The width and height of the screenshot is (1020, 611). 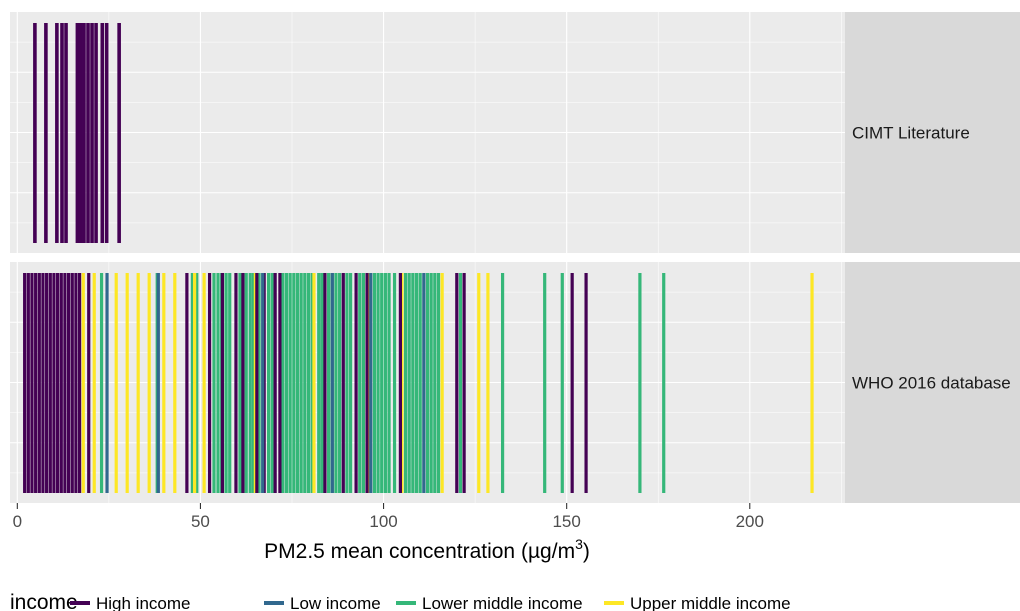 I want to click on x-axis: 0 50 100 150 200, so click(x=388, y=517).